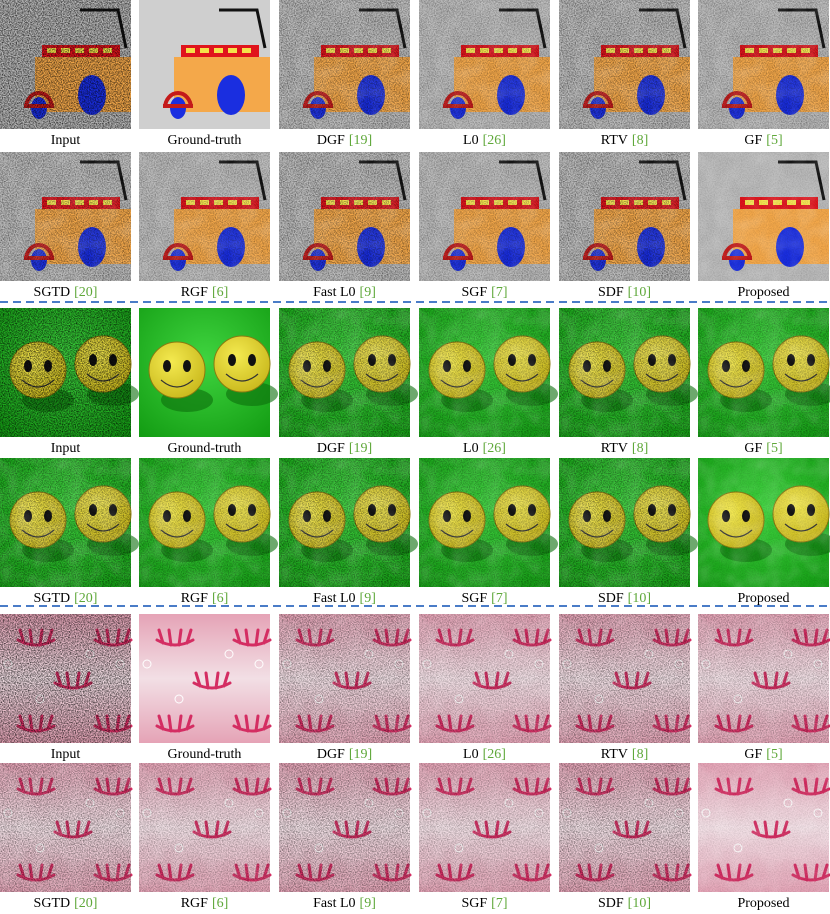 This screenshot has height=914, width=830. Describe the element at coordinates (167, 366) in the screenshot. I see `eye` at that location.